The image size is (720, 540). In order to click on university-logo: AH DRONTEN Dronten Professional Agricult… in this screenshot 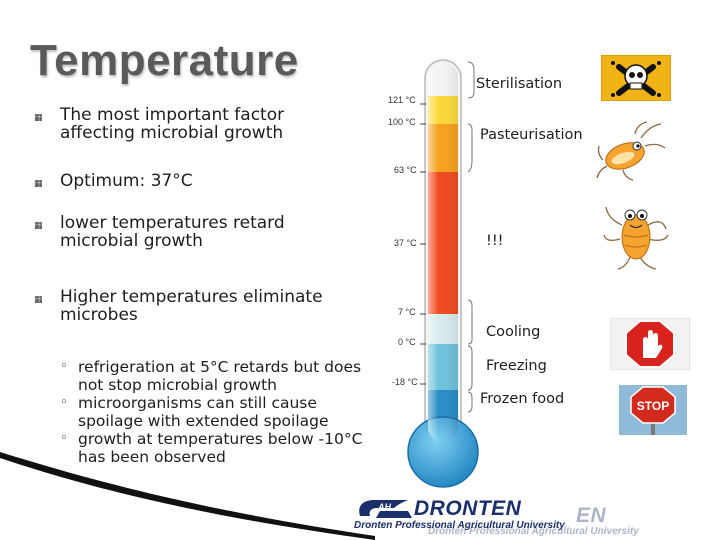, I will do `click(459, 513)`.